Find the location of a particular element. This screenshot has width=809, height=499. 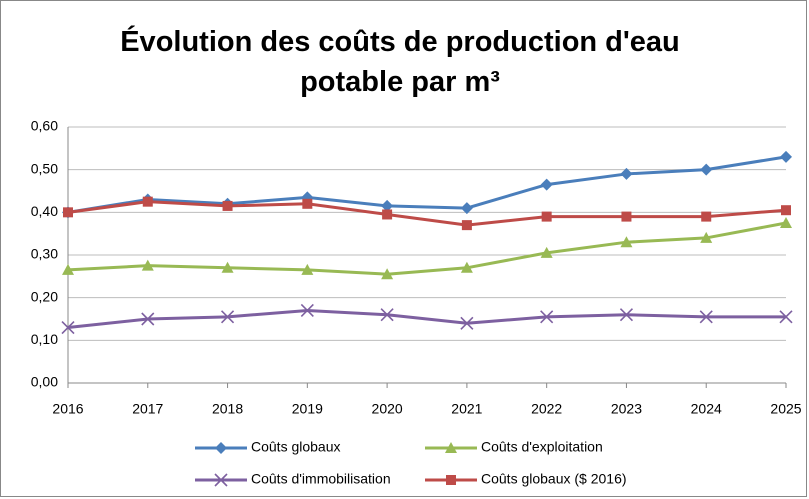

legend-label: Coûts globaux ($ 2016) is located at coordinates (554, 479).